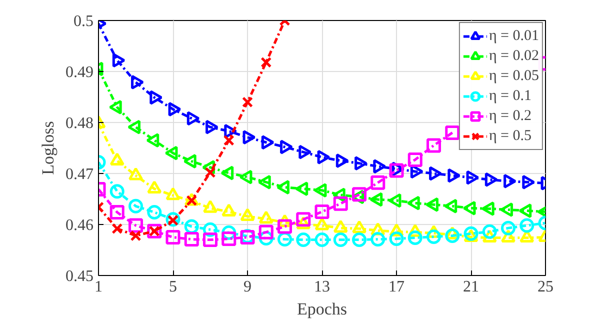 The image size is (602, 324). I want to click on x-tick-label: 9, so click(248, 287).